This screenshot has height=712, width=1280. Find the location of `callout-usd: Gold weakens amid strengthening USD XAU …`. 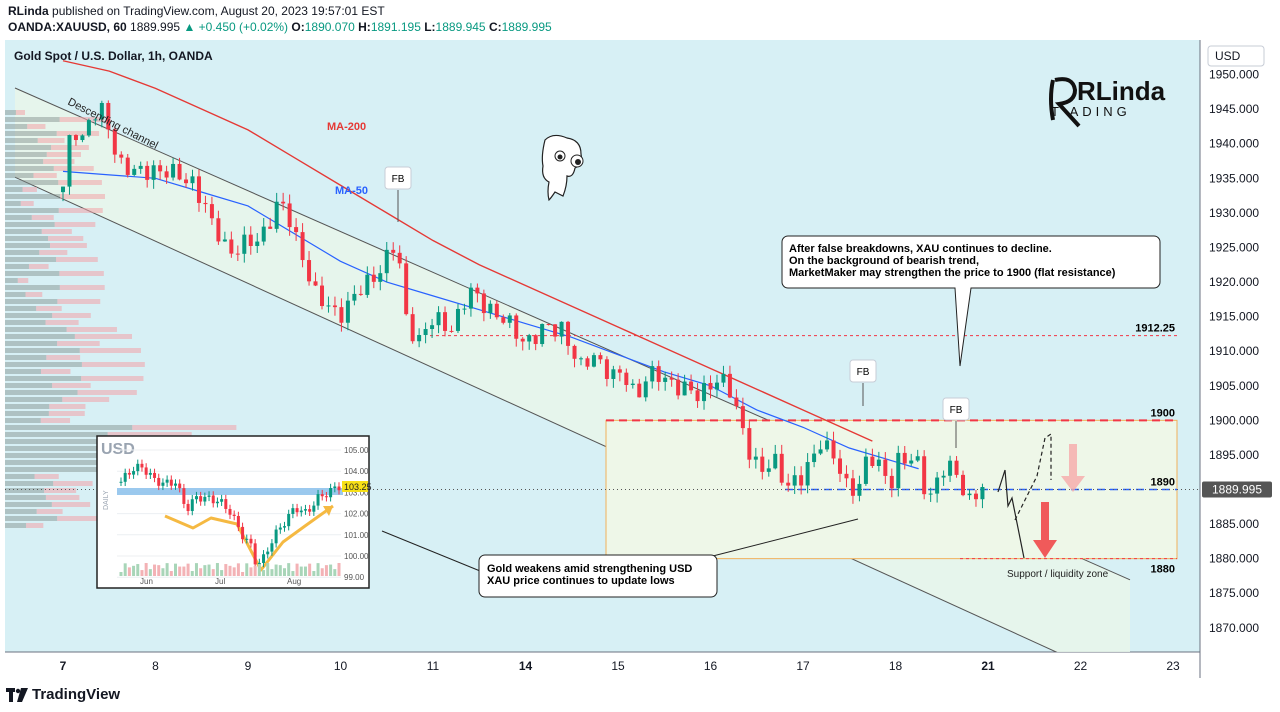

callout-usd: Gold weakens amid strengthening USD XAU … is located at coordinates (620, 558).